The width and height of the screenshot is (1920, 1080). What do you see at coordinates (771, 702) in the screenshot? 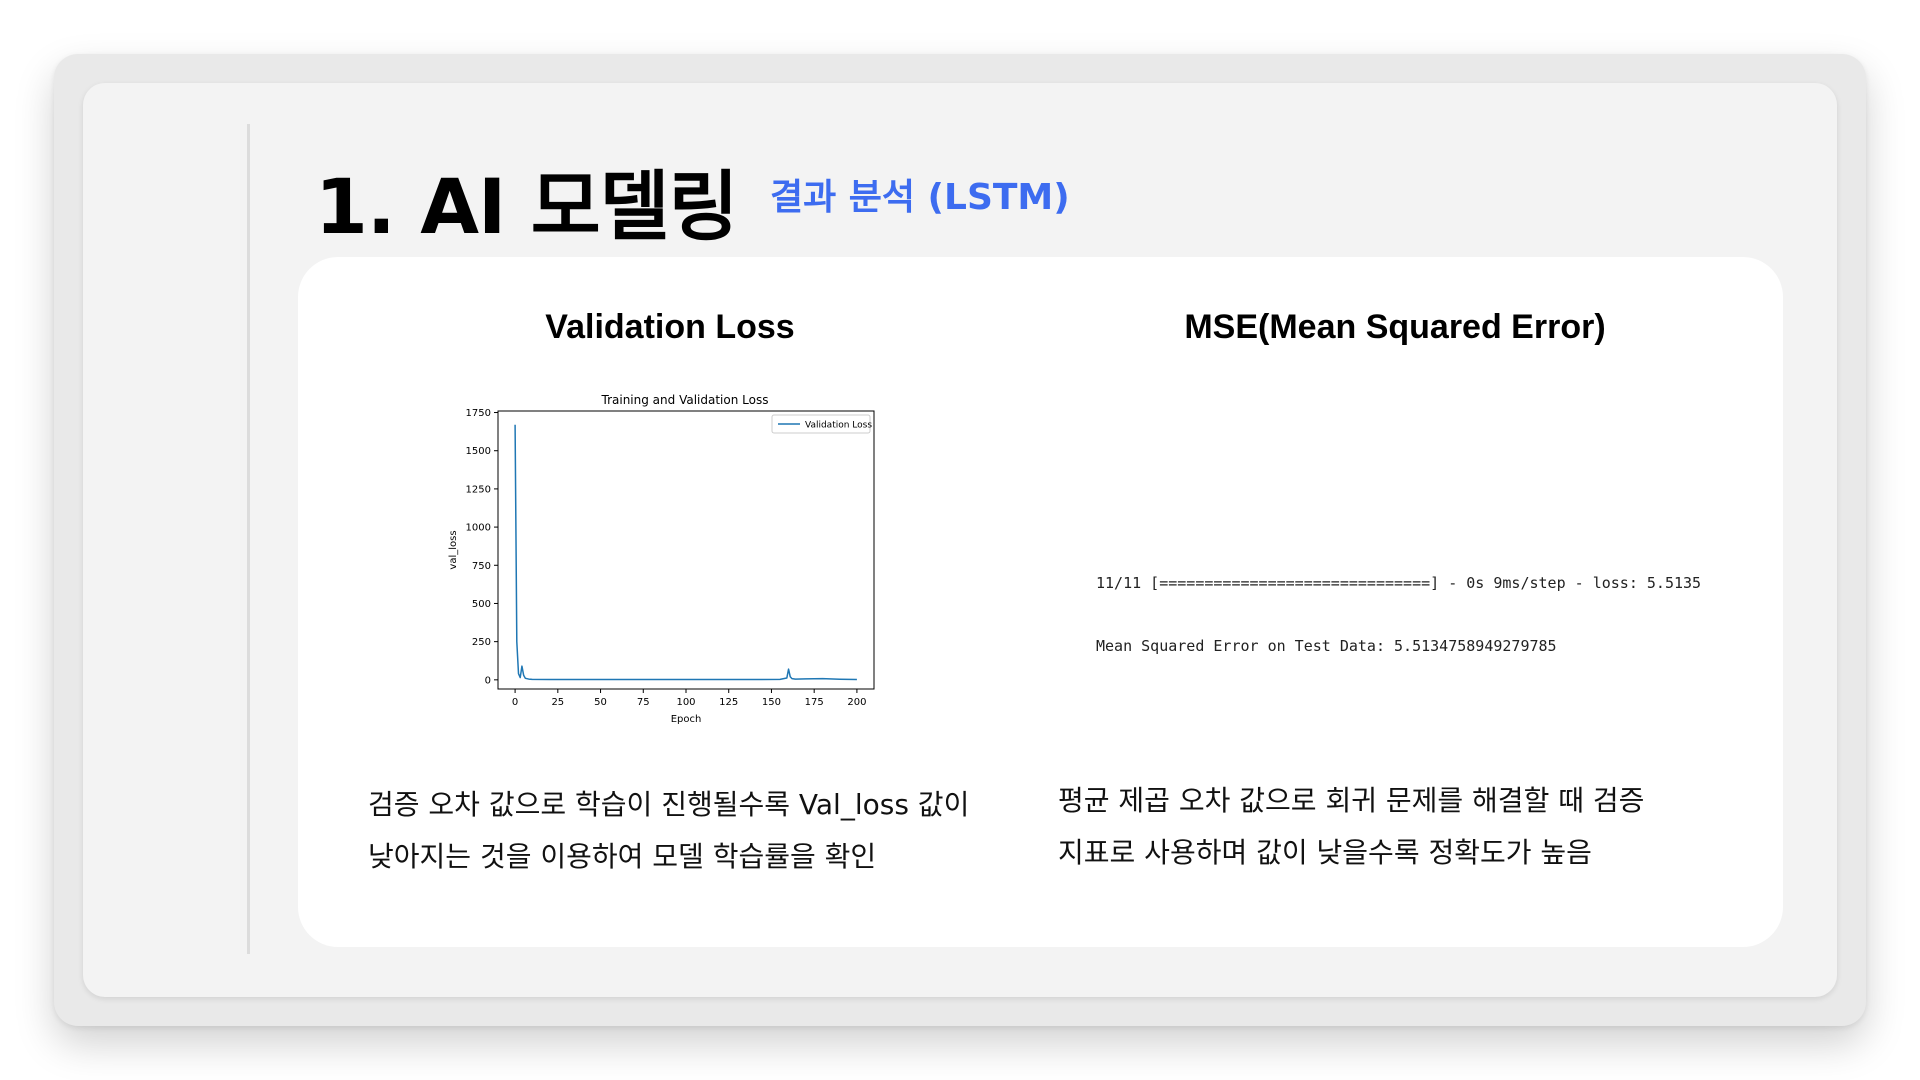
I see `x-tick-label: 150` at bounding box center [771, 702].